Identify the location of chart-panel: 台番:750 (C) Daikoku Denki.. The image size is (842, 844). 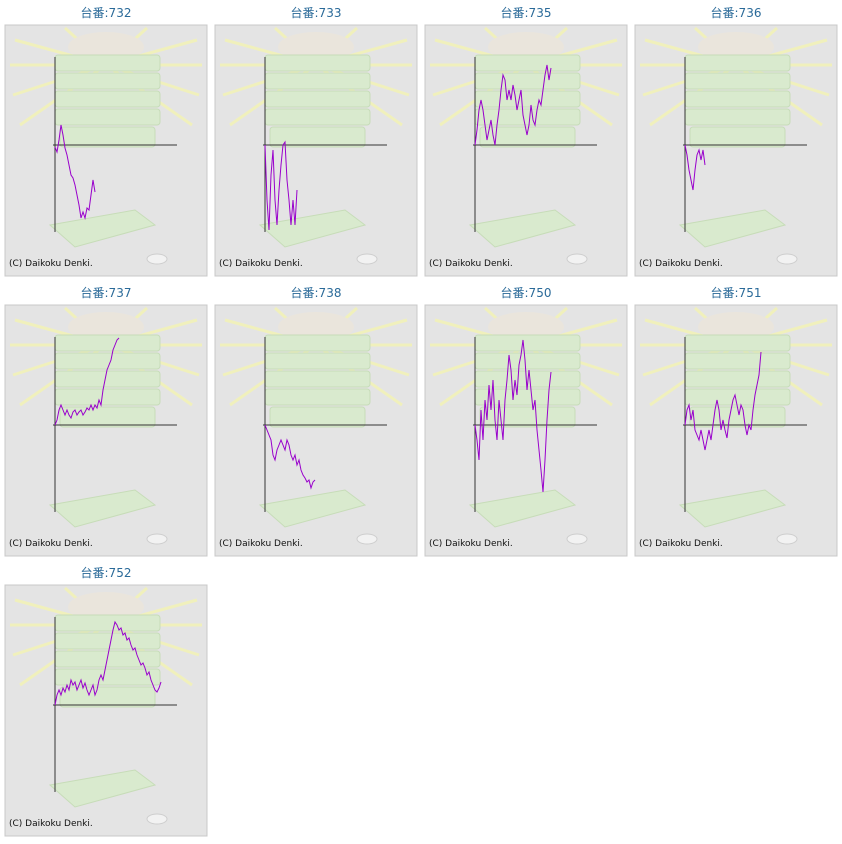
(526, 421).